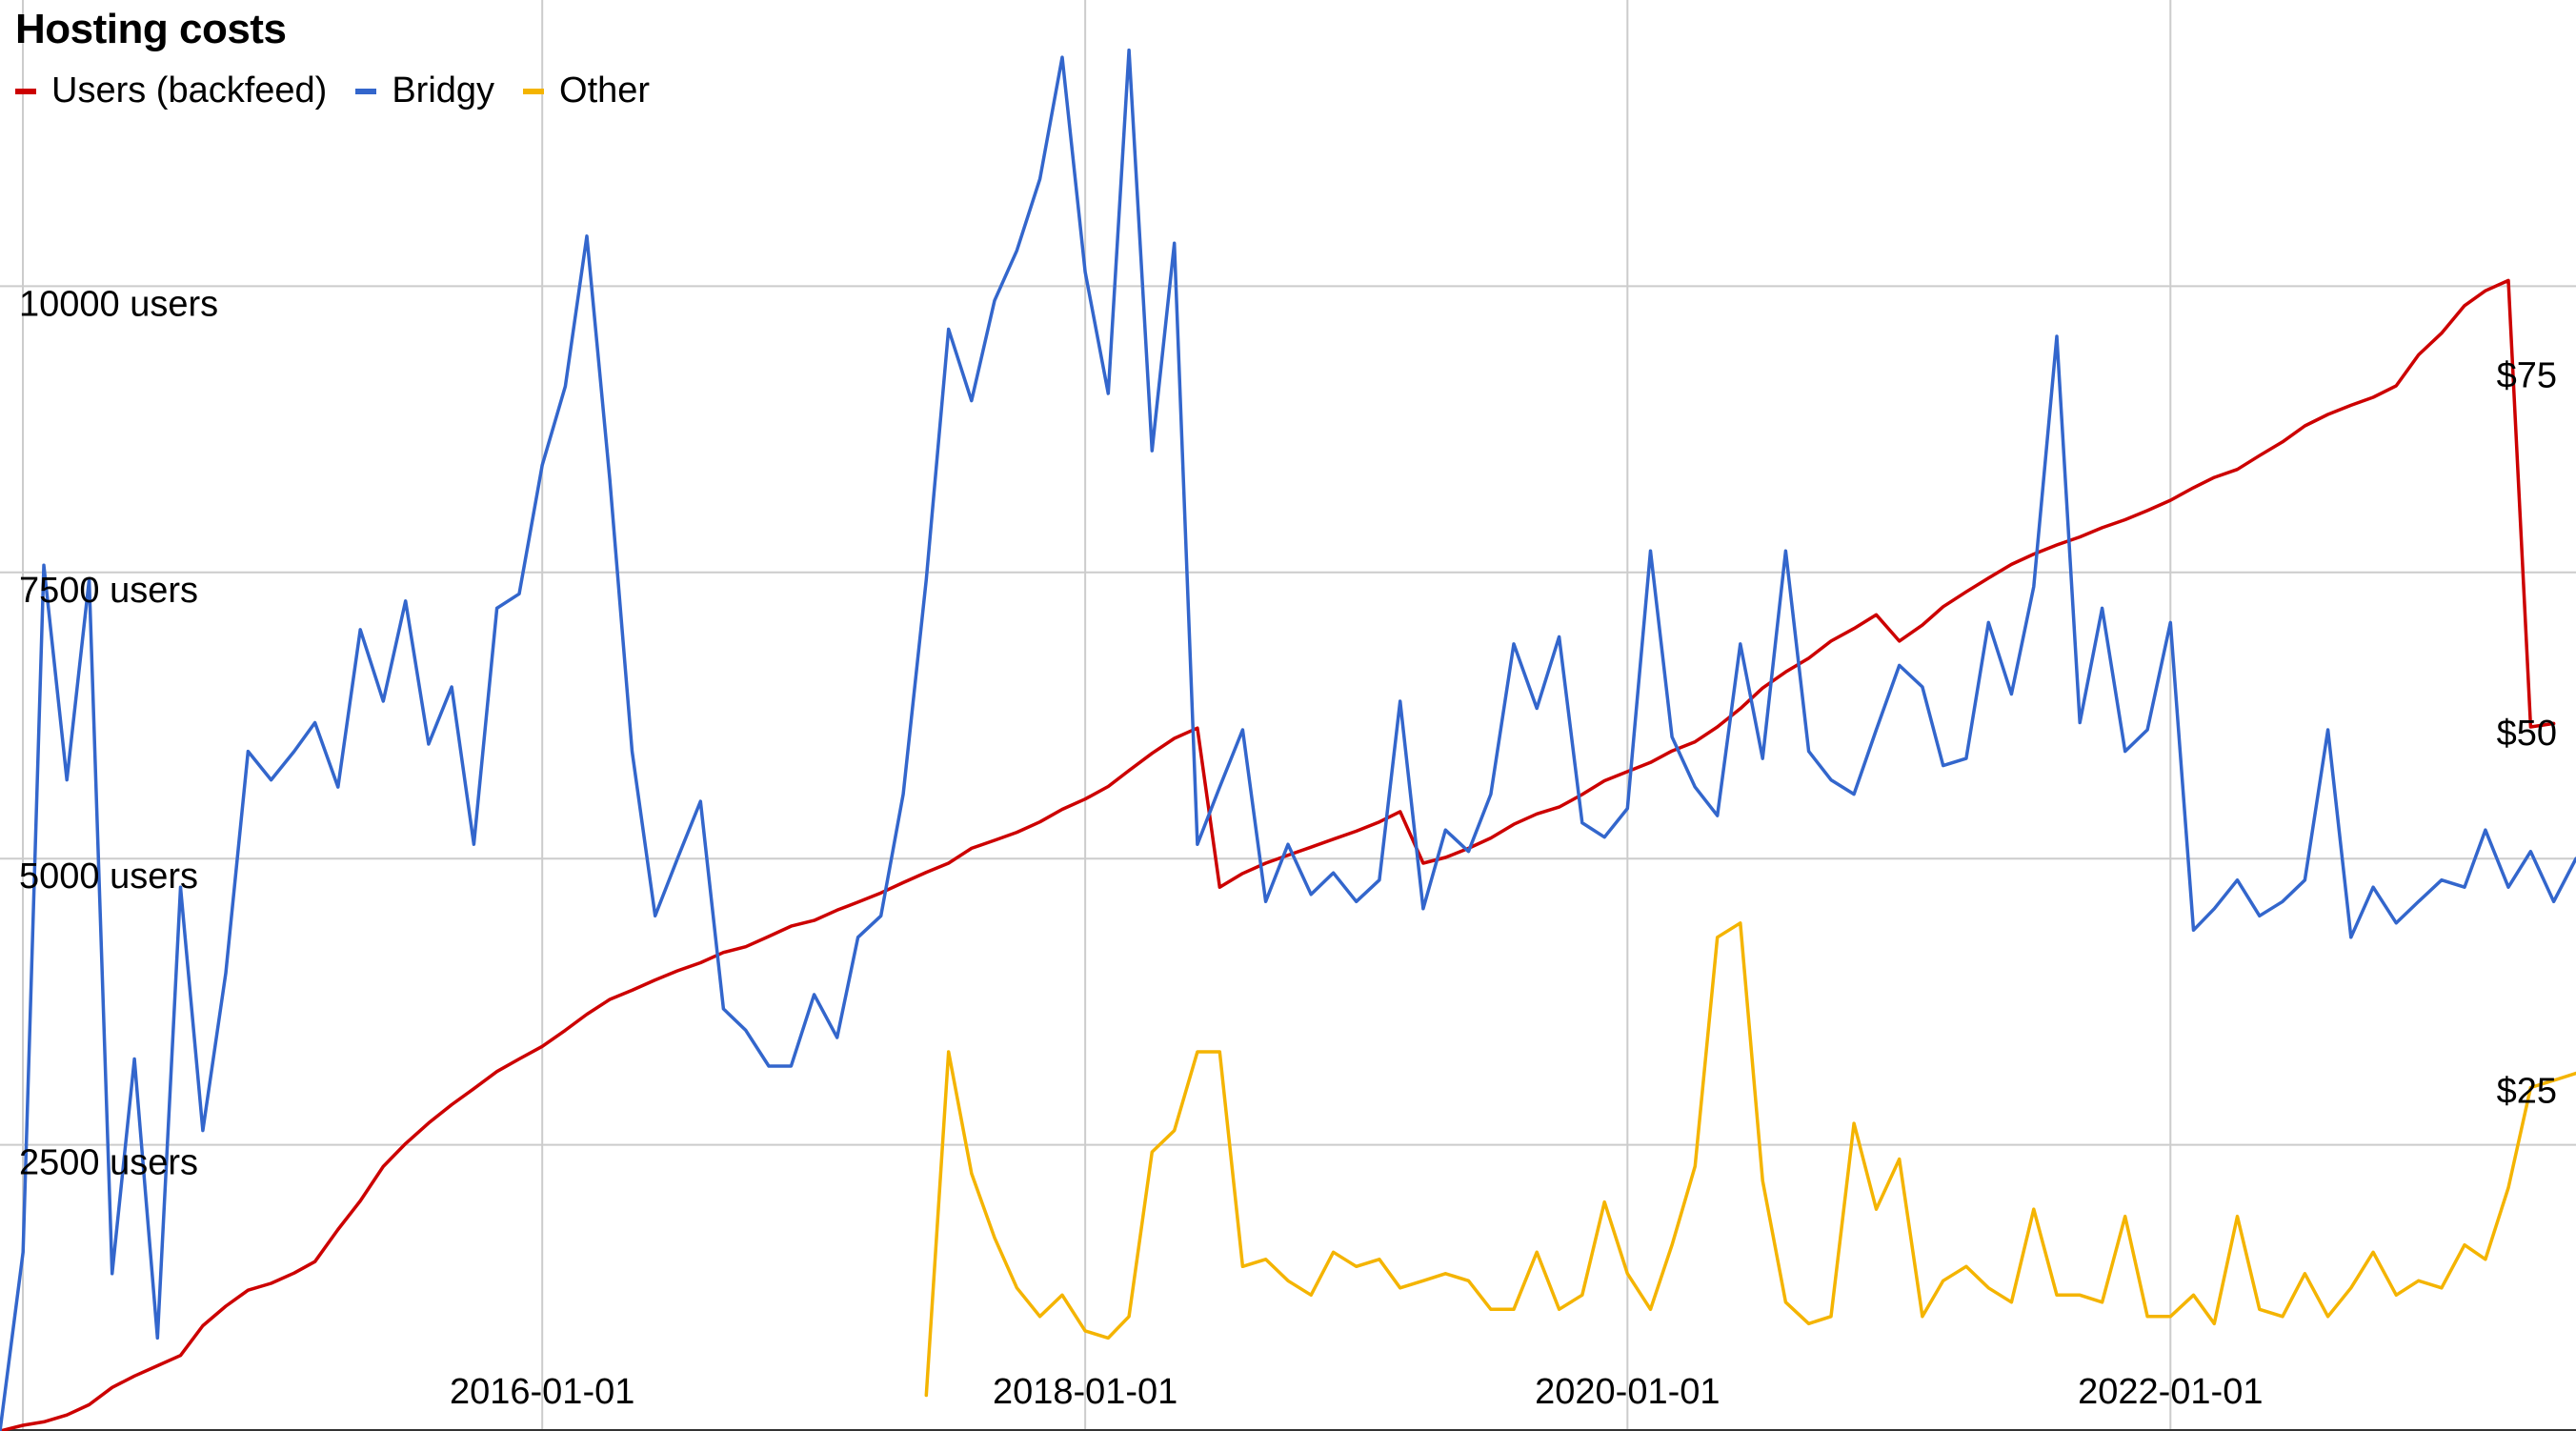  Describe the element at coordinates (366, 91) in the screenshot. I see `legend-swatch-bridgy` at that location.